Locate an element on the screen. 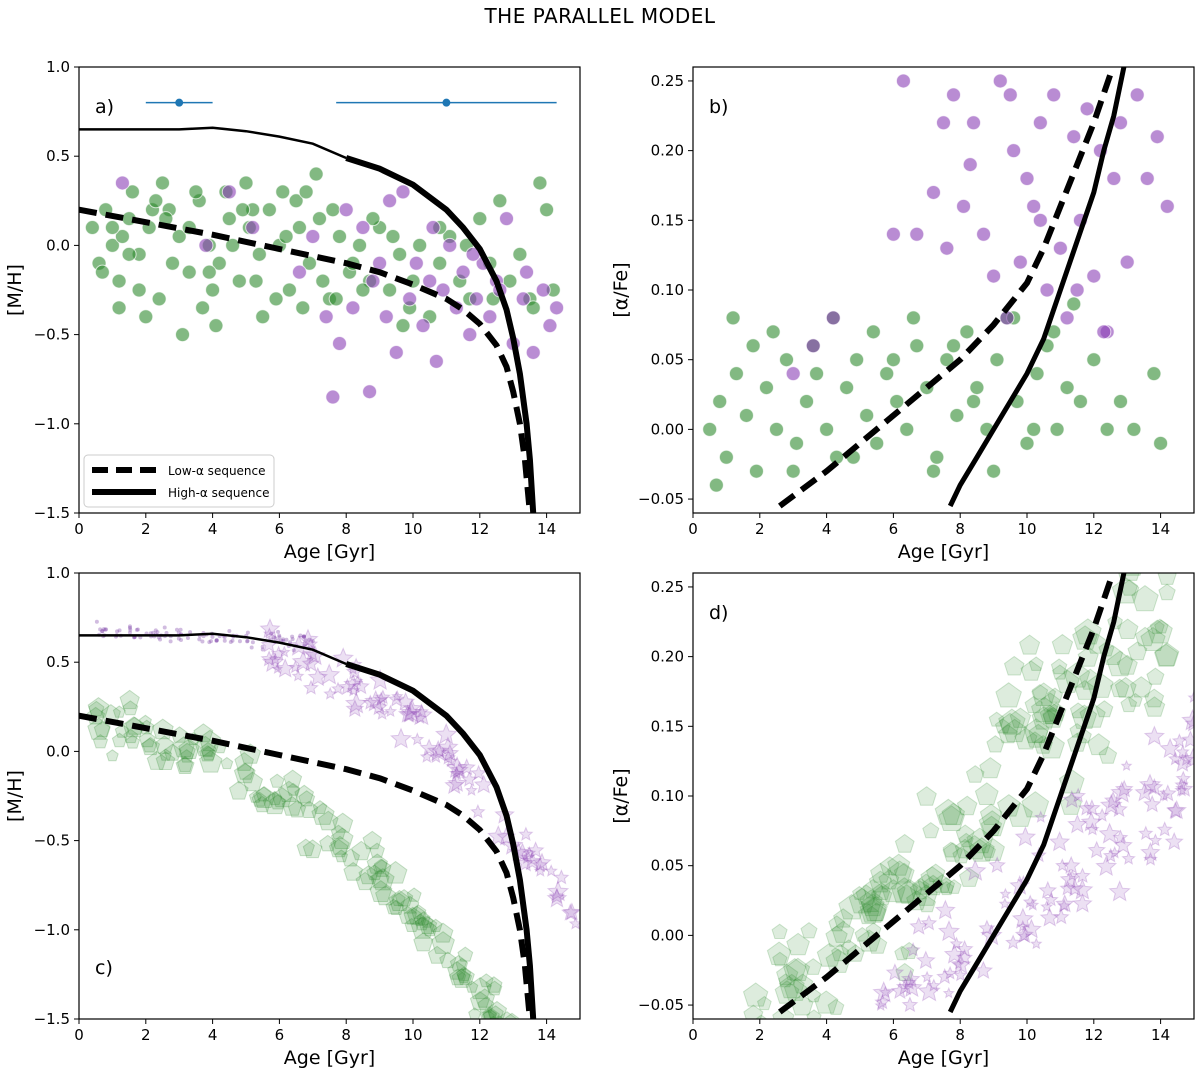 This screenshot has height=1076, width=1200. low-alpha-line is located at coordinates (306, 865).